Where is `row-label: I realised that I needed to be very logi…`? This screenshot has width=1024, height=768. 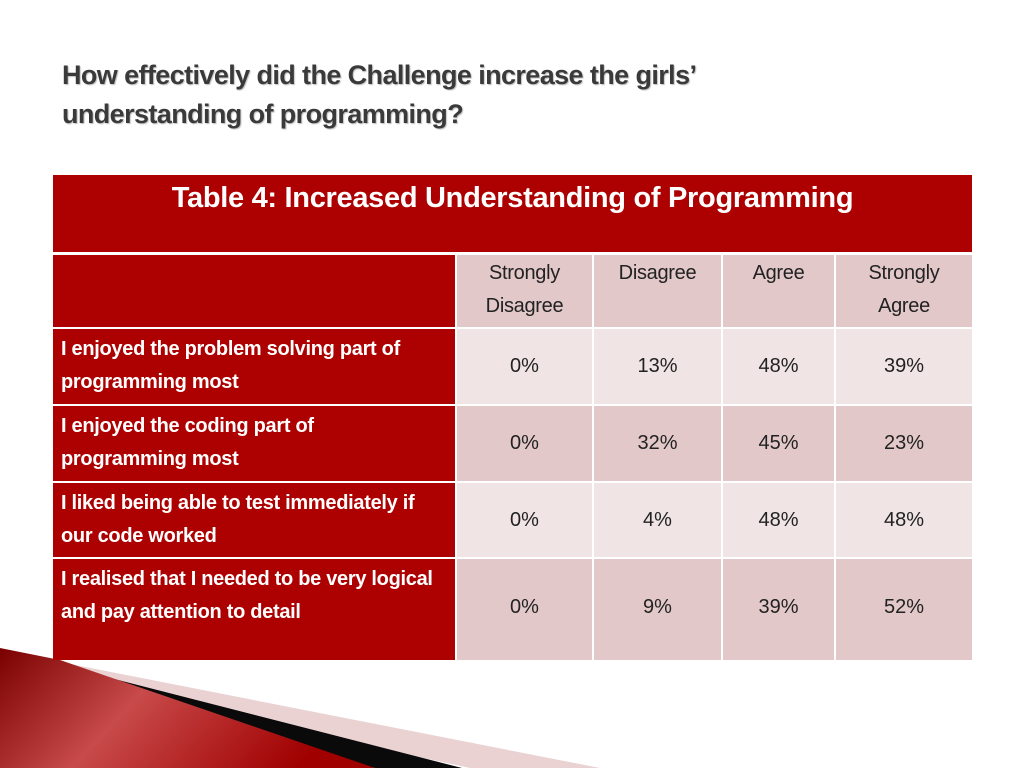
row-label: I realised that I needed to be very logi… is located at coordinates (254, 609).